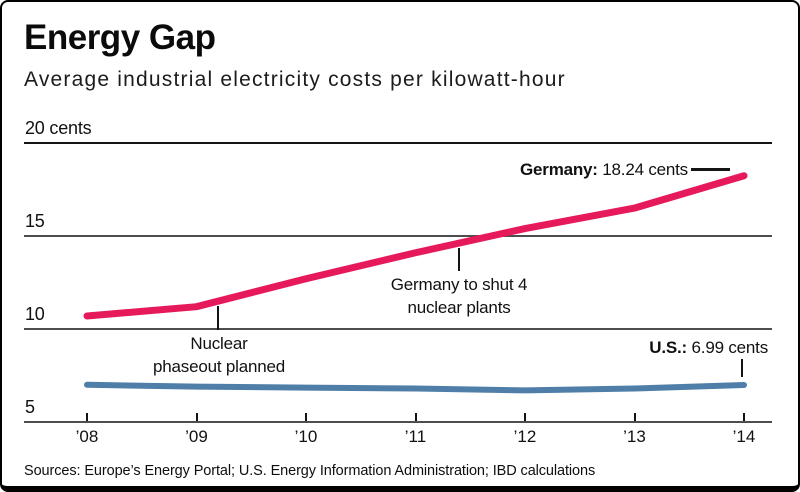 The width and height of the screenshot is (800, 492). I want to click on x-tick-2011, so click(415, 417).